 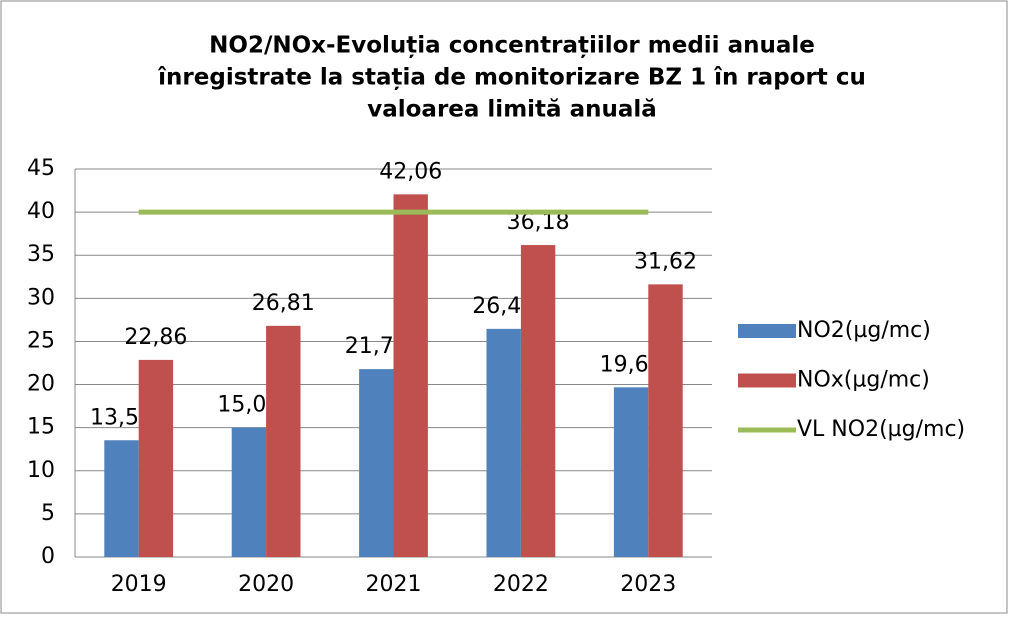 I want to click on x-tick-label: 2021, so click(x=394, y=584).